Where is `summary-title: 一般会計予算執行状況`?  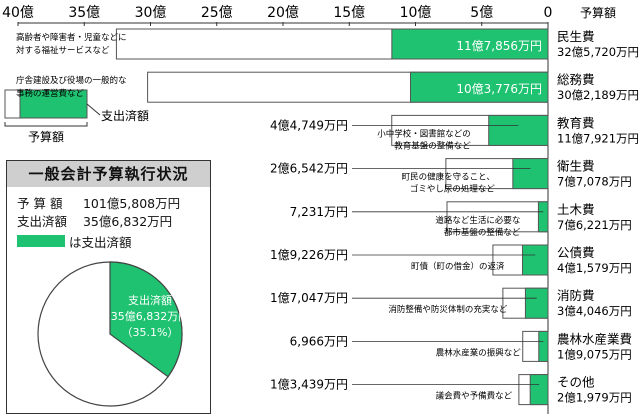
summary-title: 一般会計予算執行状況 is located at coordinates (108, 174).